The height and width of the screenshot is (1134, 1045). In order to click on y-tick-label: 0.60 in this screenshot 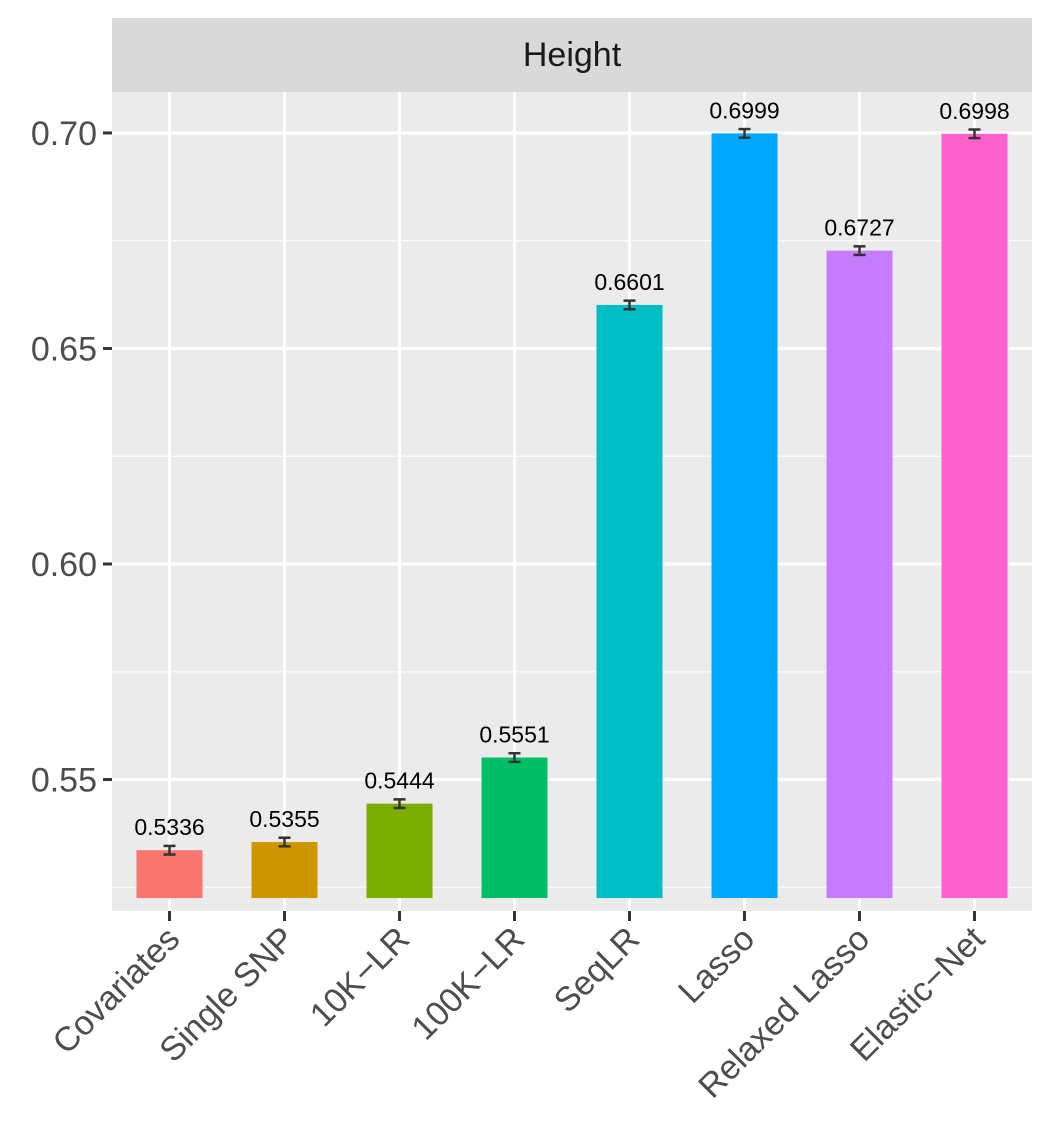, I will do `click(64, 565)`.